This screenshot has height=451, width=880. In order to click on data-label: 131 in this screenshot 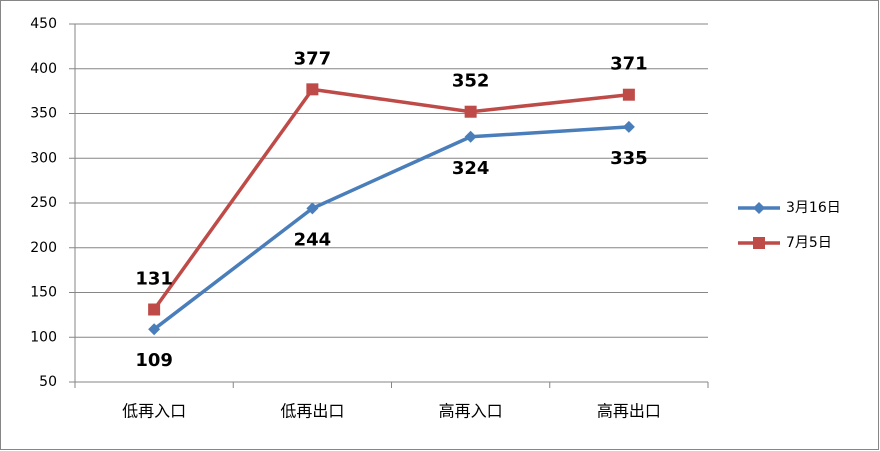, I will do `click(154, 279)`.